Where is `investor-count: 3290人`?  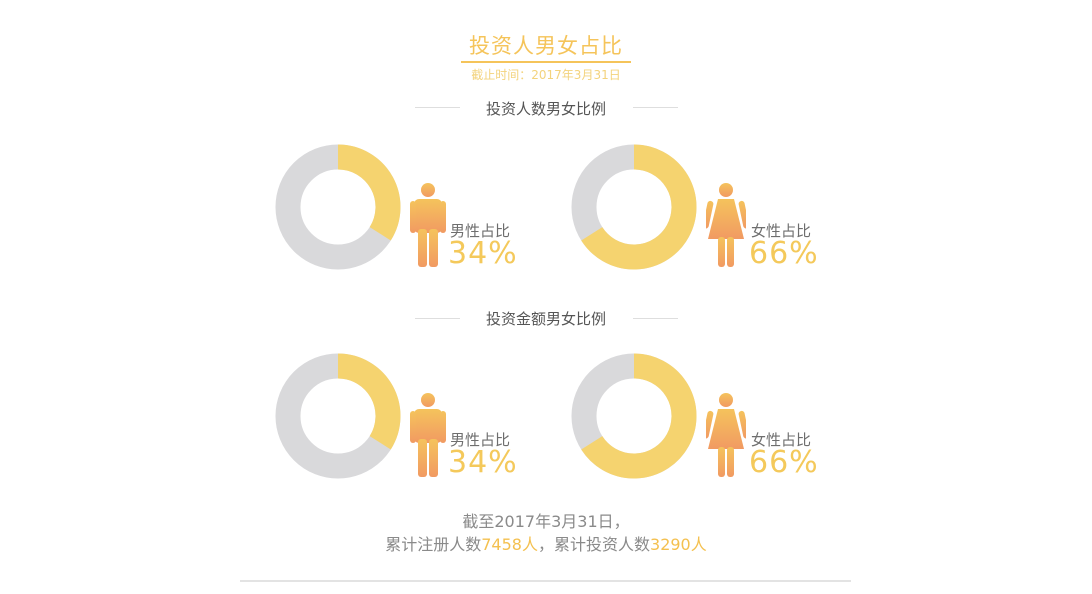 investor-count: 3290人 is located at coordinates (678, 544).